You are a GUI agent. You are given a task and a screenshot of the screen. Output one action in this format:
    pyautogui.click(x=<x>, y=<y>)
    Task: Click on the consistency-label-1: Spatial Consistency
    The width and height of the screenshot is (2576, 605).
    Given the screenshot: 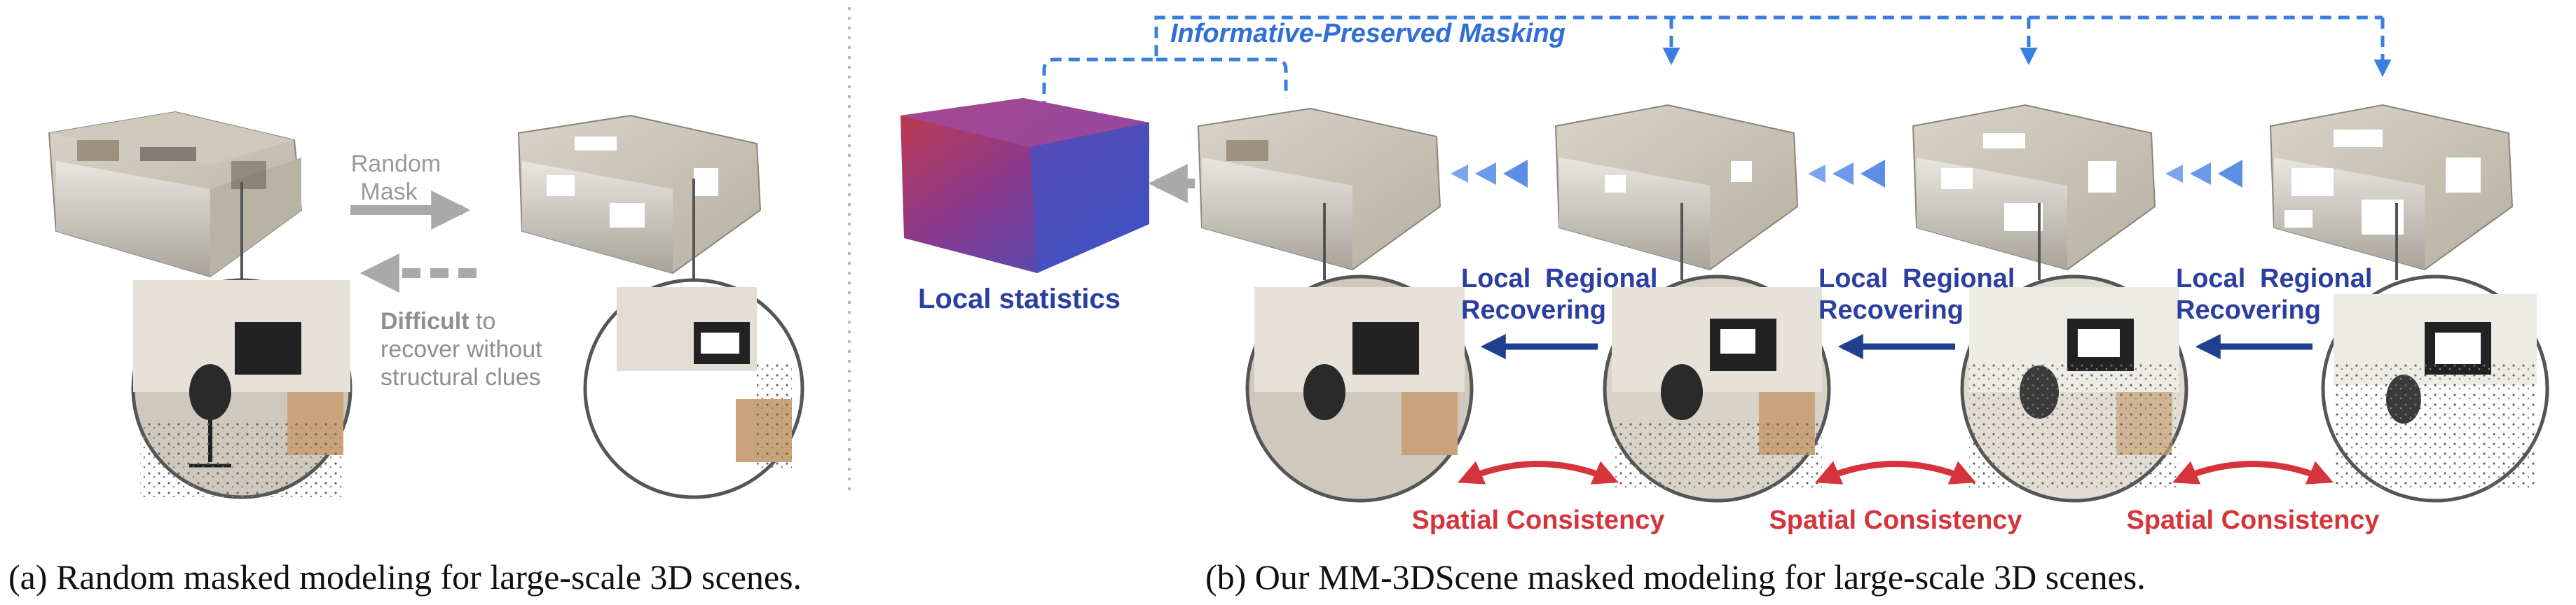 What is the action you would take?
    pyautogui.click(x=1538, y=520)
    